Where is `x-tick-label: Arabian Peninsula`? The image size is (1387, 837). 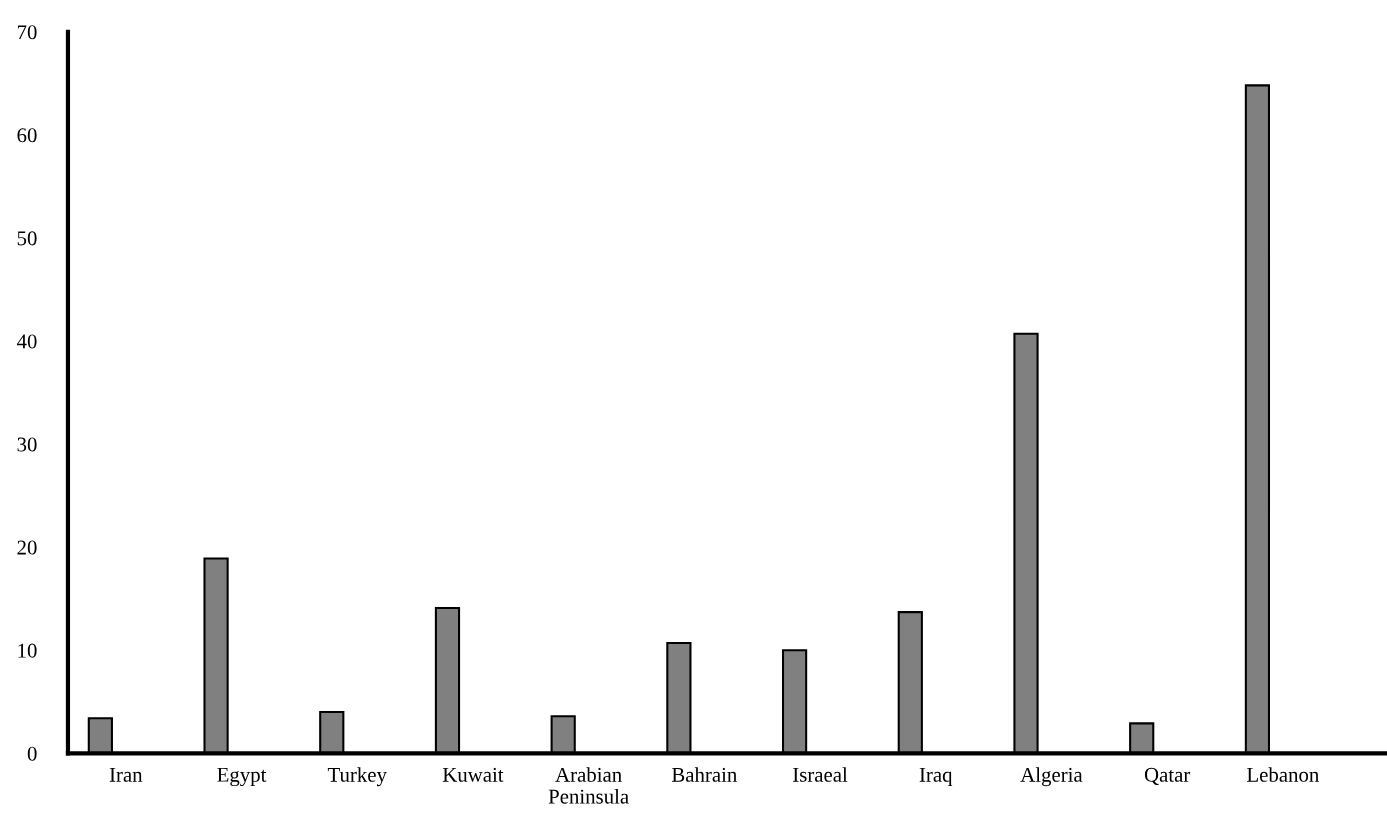 x-tick-label: Arabian Peninsula is located at coordinates (588, 785).